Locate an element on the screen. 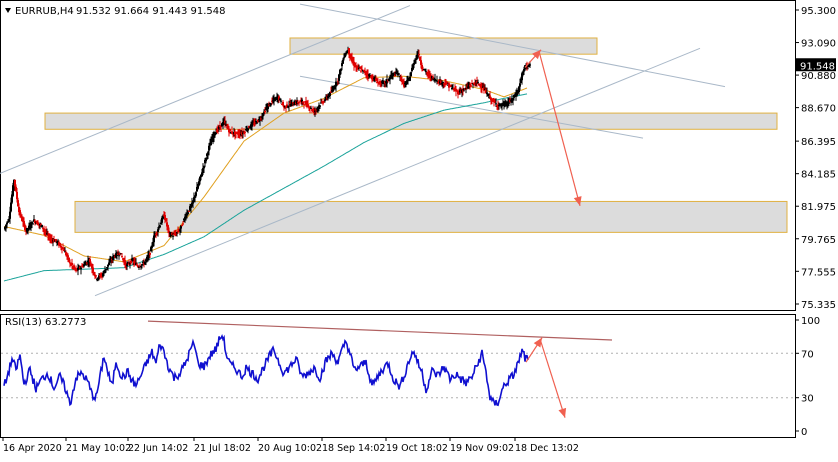 The height and width of the screenshot is (462, 838). price-tick-label: 79.765 is located at coordinates (818, 240).